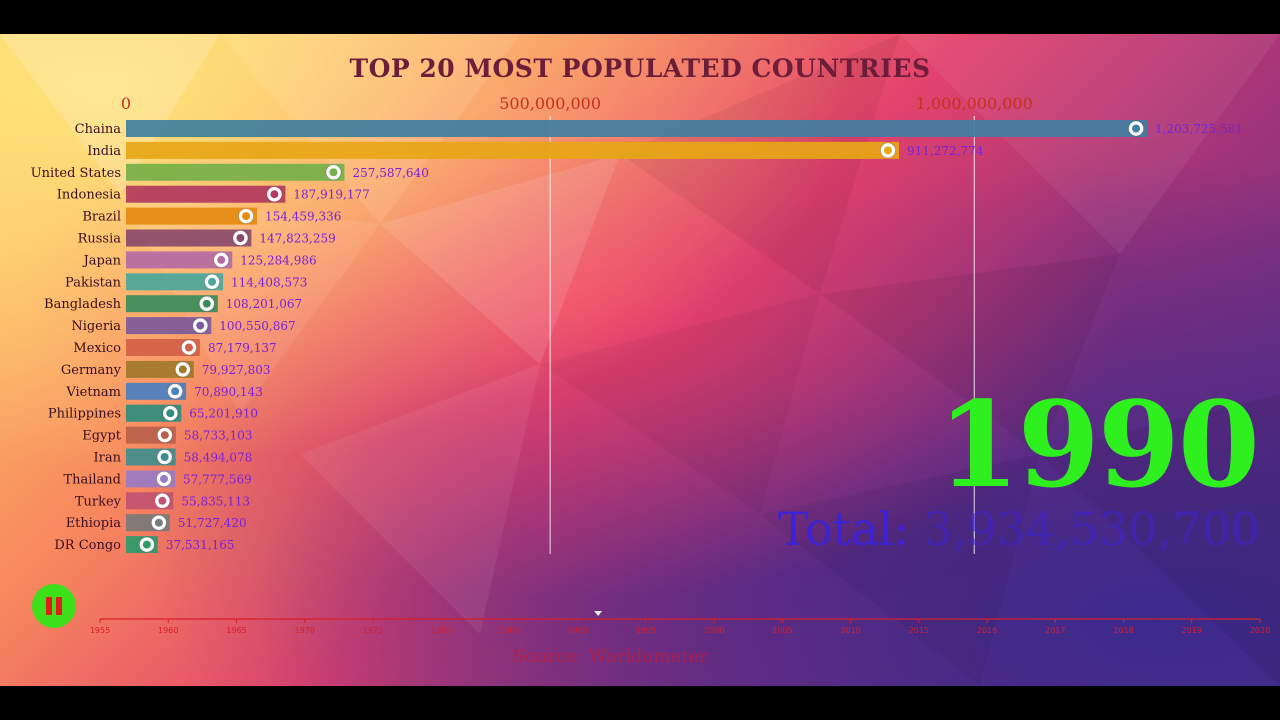 The width and height of the screenshot is (1280, 720). Describe the element at coordinates (100, 630) in the screenshot. I see `timeline-year: 1955` at that location.